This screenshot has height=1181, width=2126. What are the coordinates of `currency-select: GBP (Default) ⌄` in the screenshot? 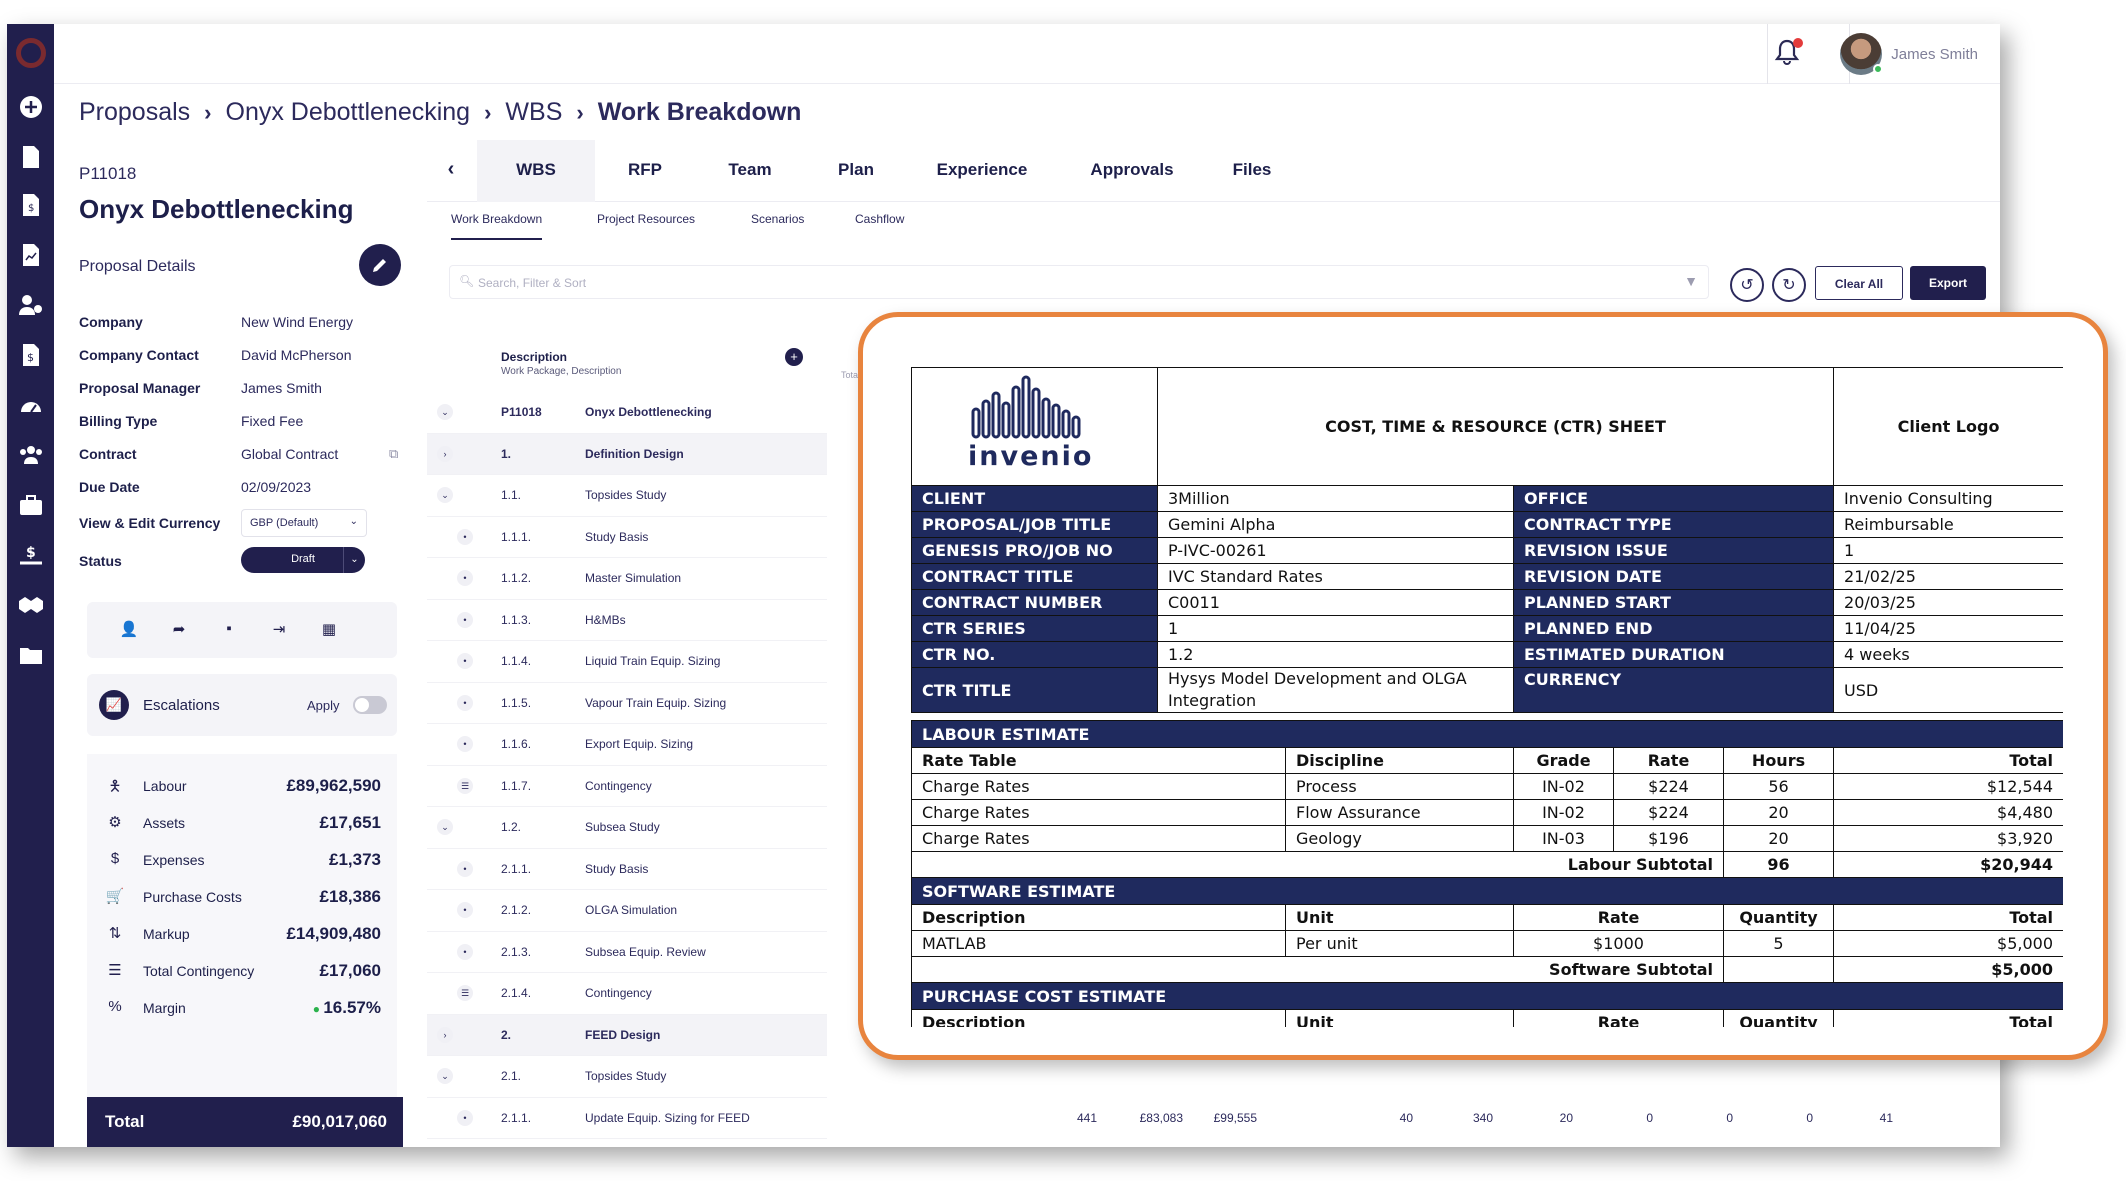 It's located at (304, 523).